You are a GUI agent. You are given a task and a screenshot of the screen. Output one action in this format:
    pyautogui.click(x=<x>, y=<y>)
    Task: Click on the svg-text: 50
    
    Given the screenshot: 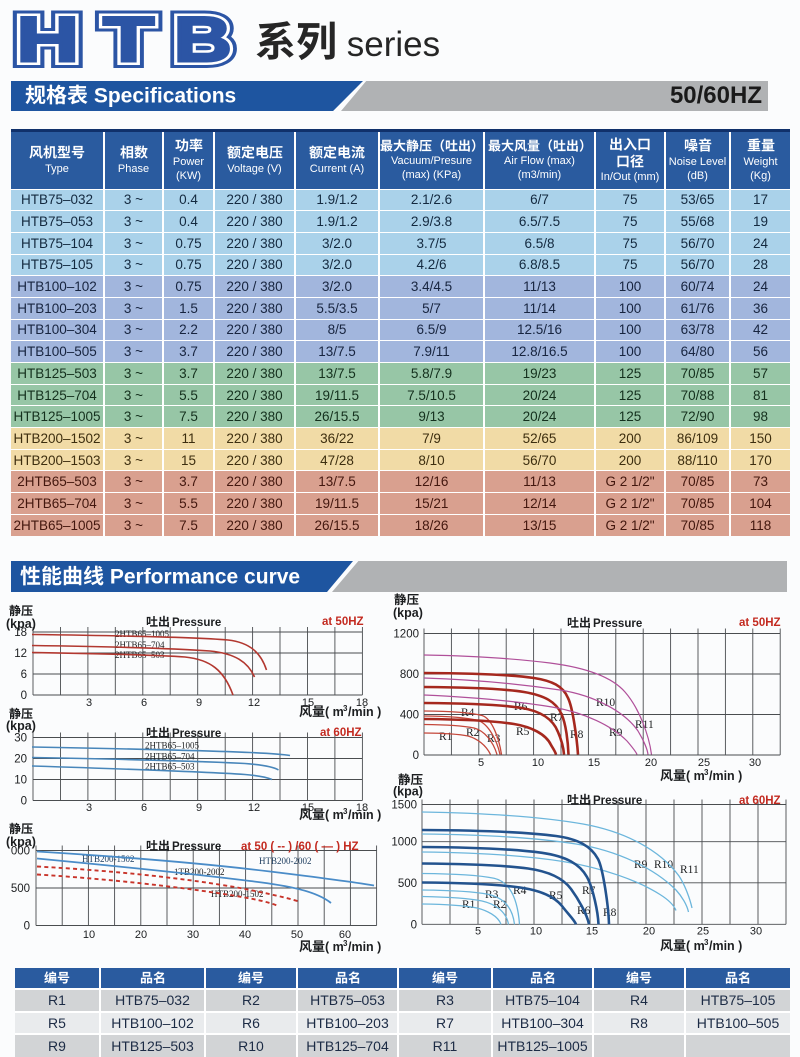 What is the action you would take?
    pyautogui.click(x=297, y=935)
    